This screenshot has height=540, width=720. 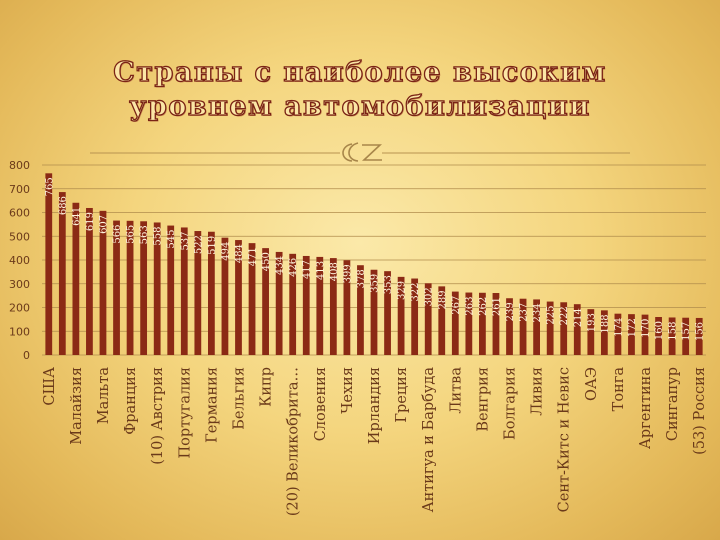 What do you see at coordinates (632, 327) in the screenshot?
I see `bar-value-label: 172` at bounding box center [632, 327].